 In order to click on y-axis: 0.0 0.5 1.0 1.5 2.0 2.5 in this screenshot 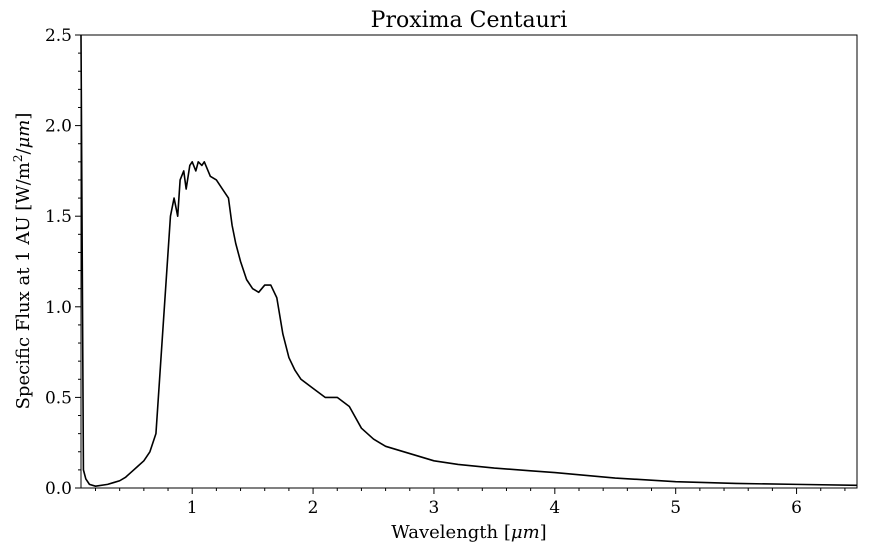, I will do `click(63, 262)`.